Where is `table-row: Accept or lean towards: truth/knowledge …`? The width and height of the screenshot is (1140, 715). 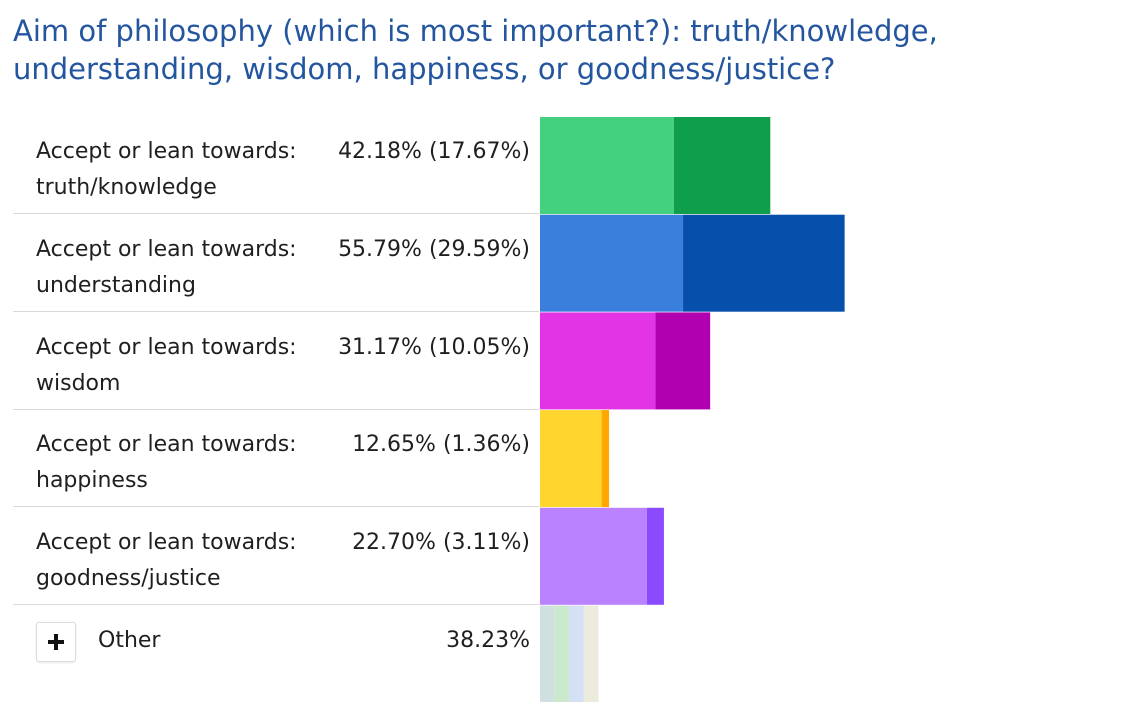 table-row: Accept or lean towards: truth/knowledge … is located at coordinates (276, 165).